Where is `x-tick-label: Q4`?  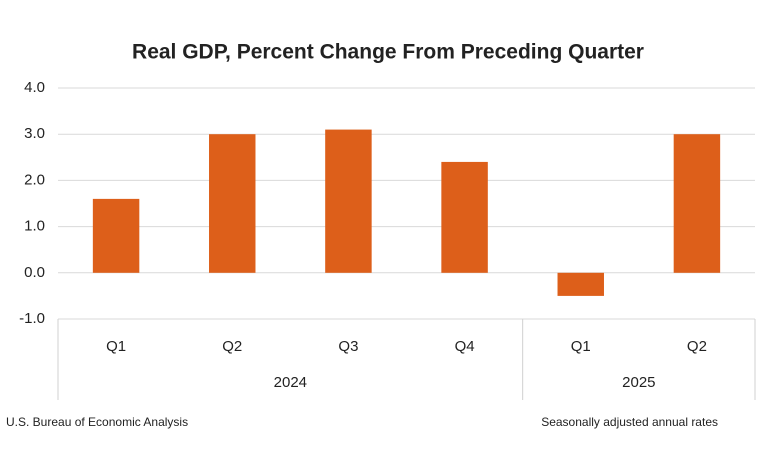
x-tick-label: Q4 is located at coordinates (465, 346).